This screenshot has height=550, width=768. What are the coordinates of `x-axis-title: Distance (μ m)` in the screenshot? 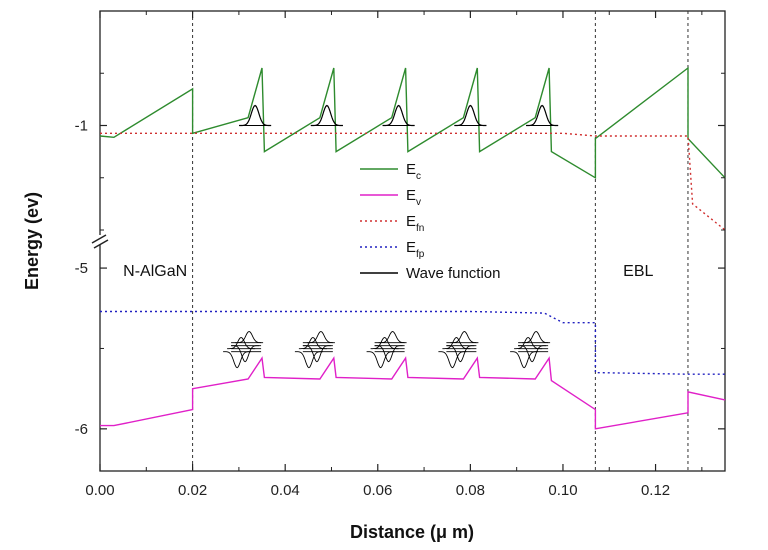 It's located at (412, 532).